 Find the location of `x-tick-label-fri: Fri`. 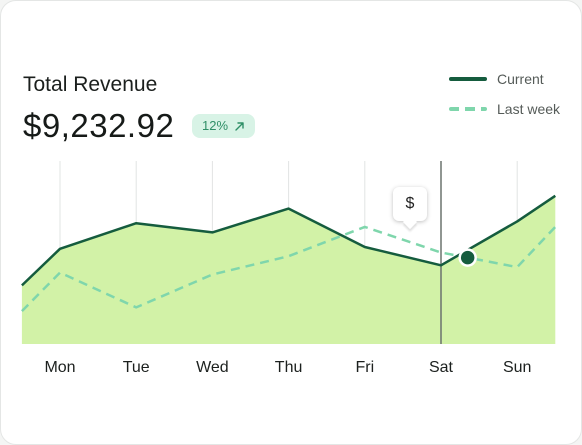

x-tick-label-fri: Fri is located at coordinates (365, 367).